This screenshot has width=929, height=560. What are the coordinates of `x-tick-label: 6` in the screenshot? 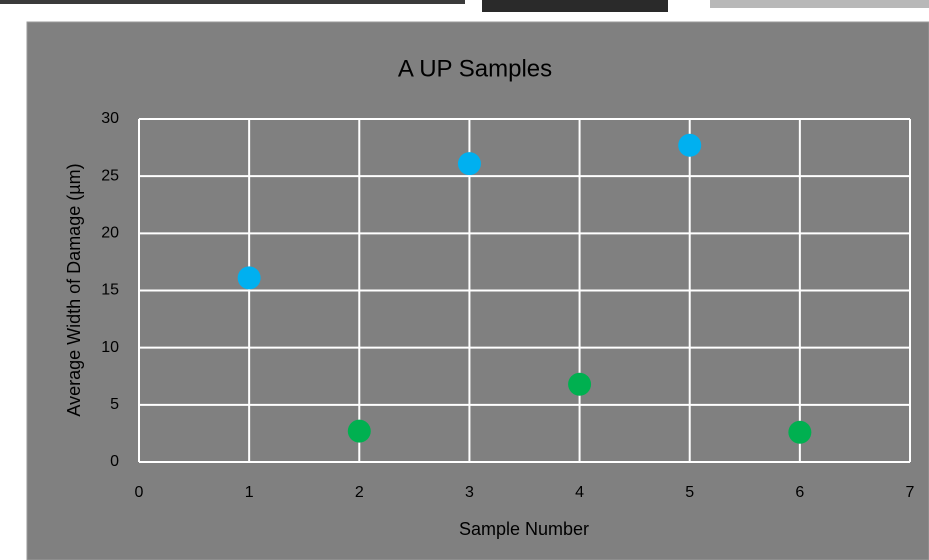 It's located at (799, 492).